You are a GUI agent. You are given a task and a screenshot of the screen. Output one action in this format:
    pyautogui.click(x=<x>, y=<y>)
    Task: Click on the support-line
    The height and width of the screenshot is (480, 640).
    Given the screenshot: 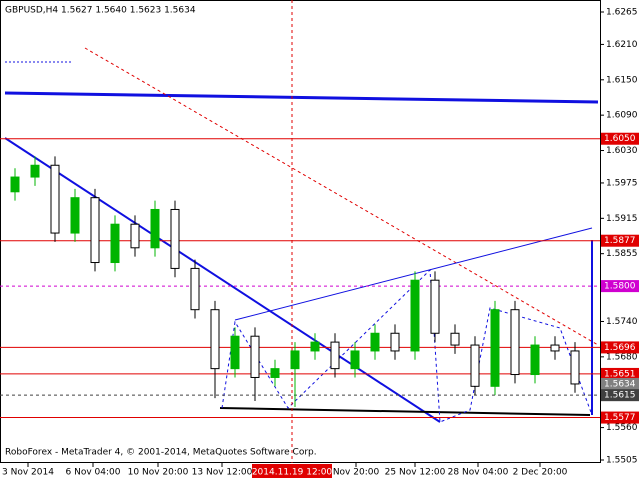 What is the action you would take?
    pyautogui.click(x=405, y=411)
    